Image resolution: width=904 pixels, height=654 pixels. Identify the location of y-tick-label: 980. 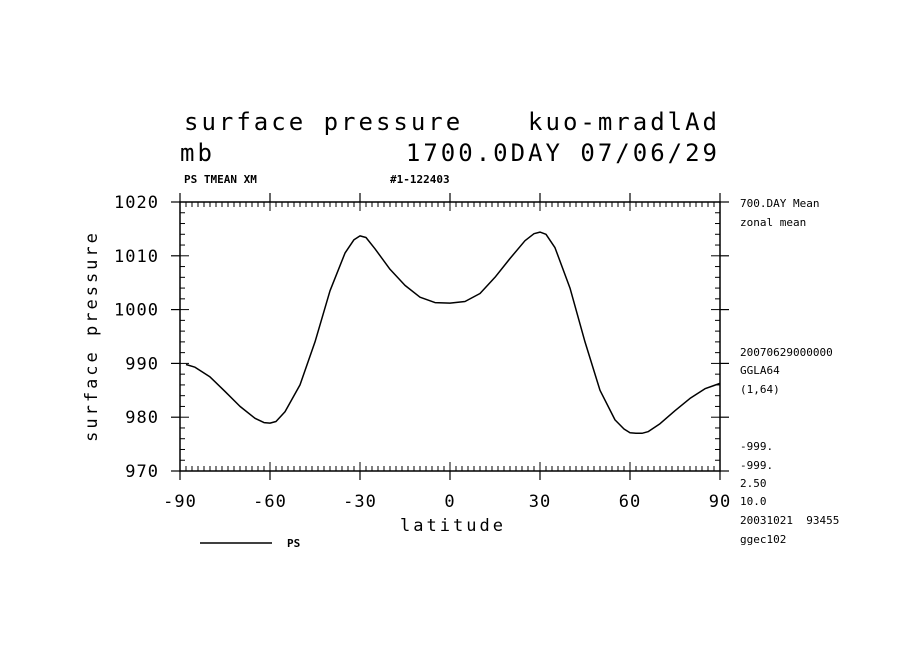
(142, 418).